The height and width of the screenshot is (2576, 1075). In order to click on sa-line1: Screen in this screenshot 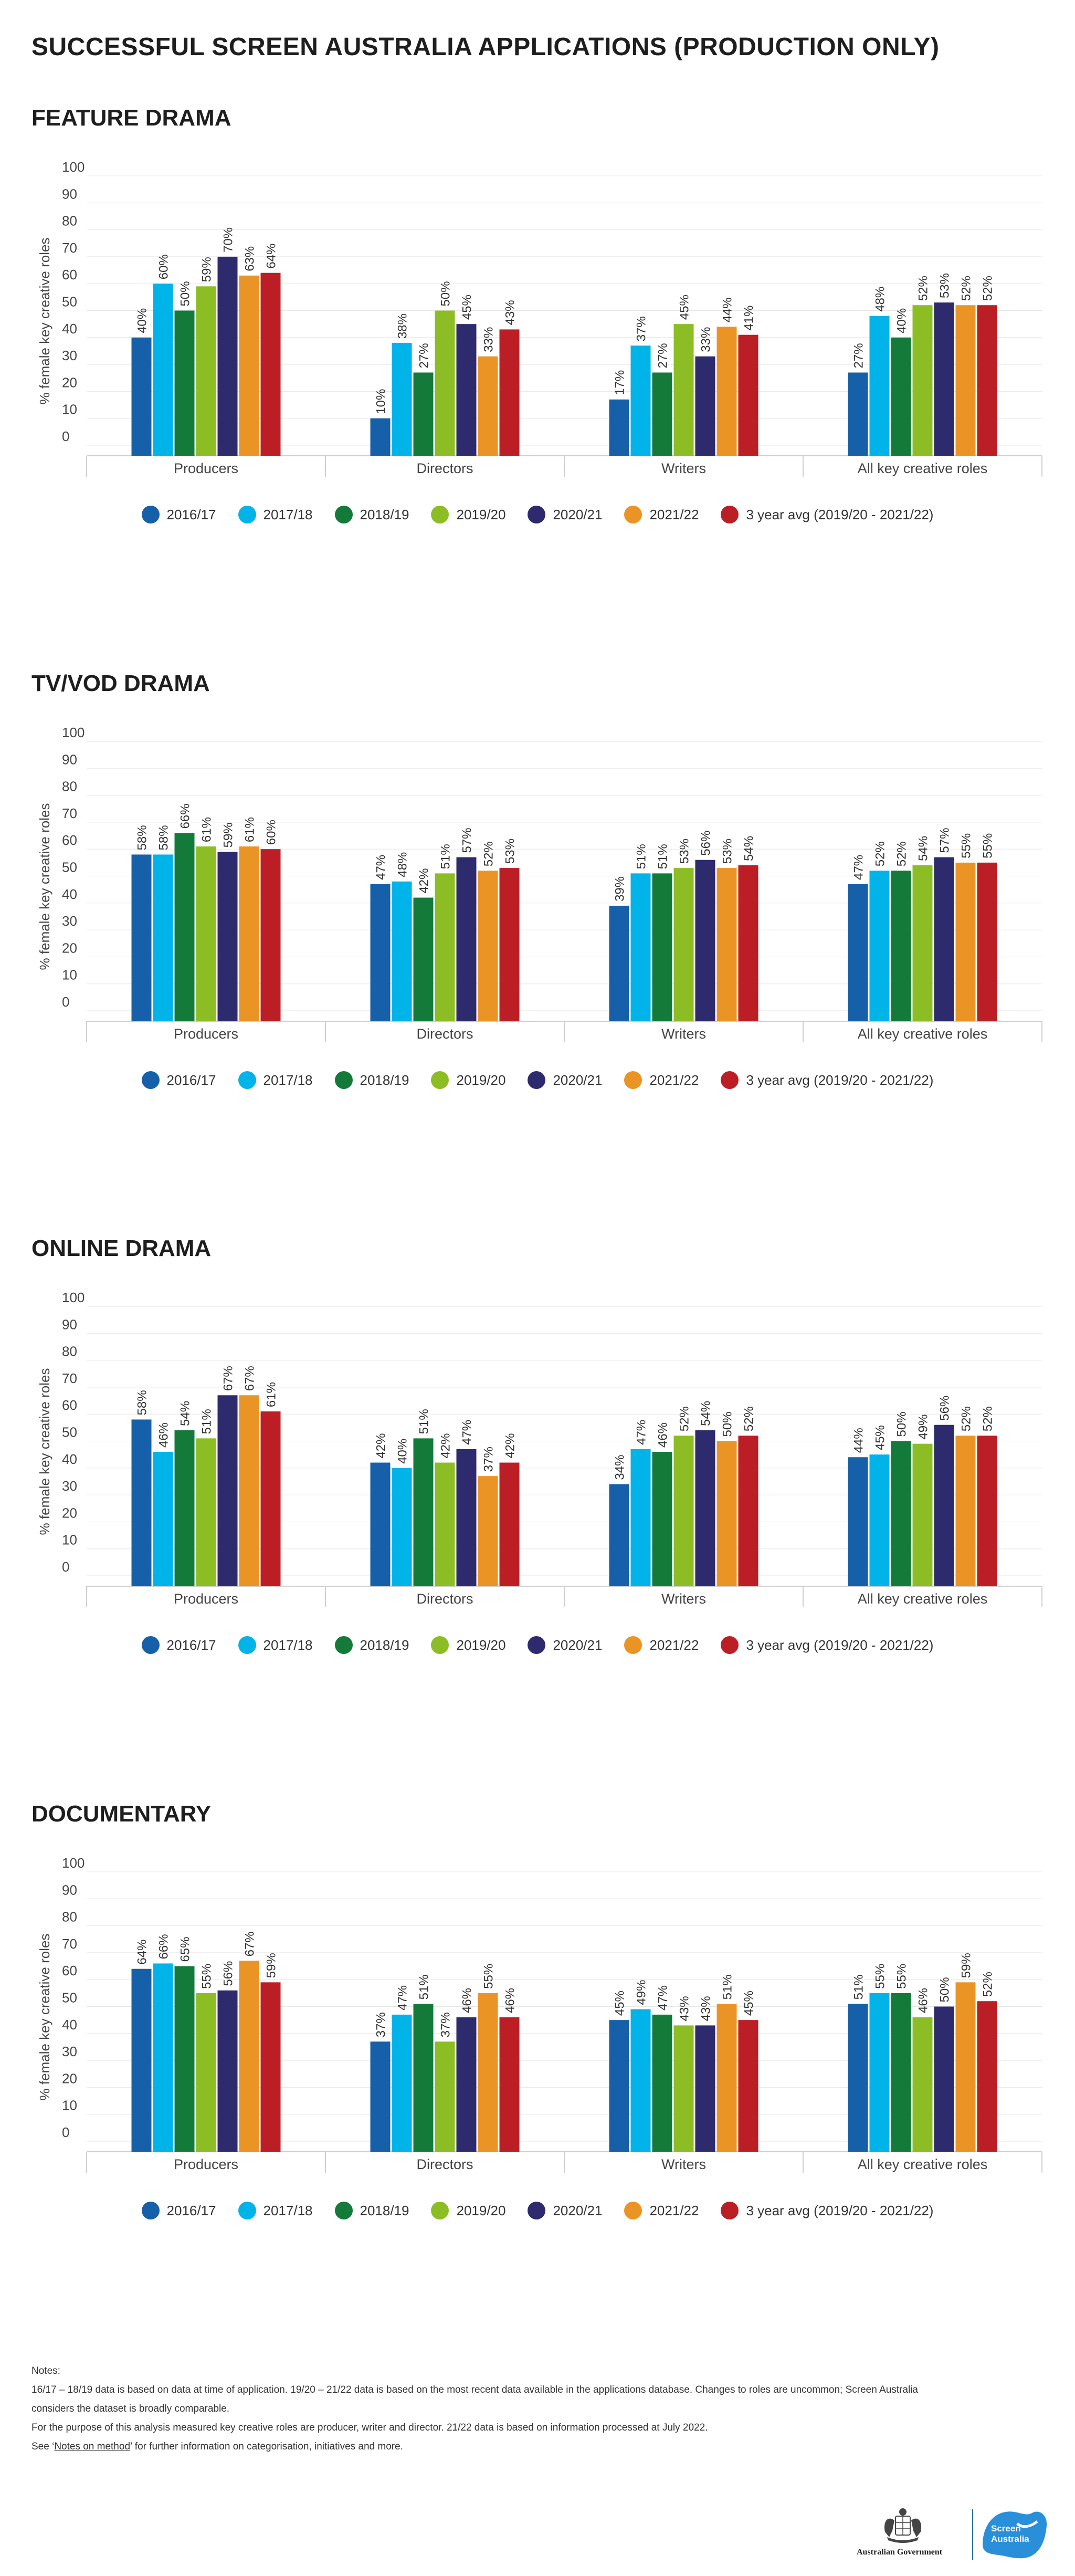, I will do `click(1006, 2528)`.